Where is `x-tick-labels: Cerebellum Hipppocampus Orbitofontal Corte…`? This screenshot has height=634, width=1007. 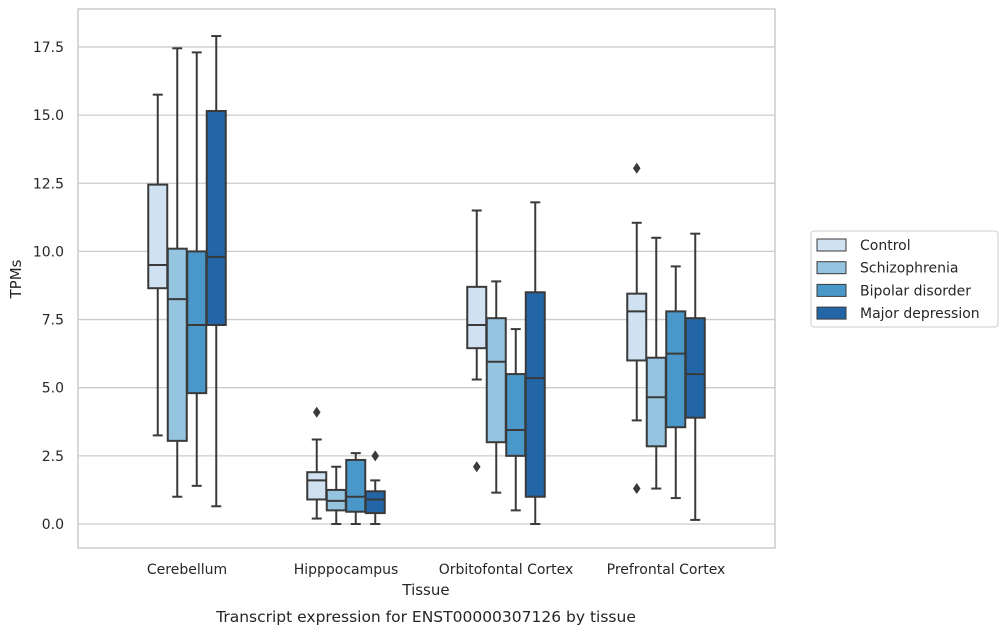
x-tick-labels: Cerebellum Hipppocampus Orbitofontal Corte… is located at coordinates (436, 570).